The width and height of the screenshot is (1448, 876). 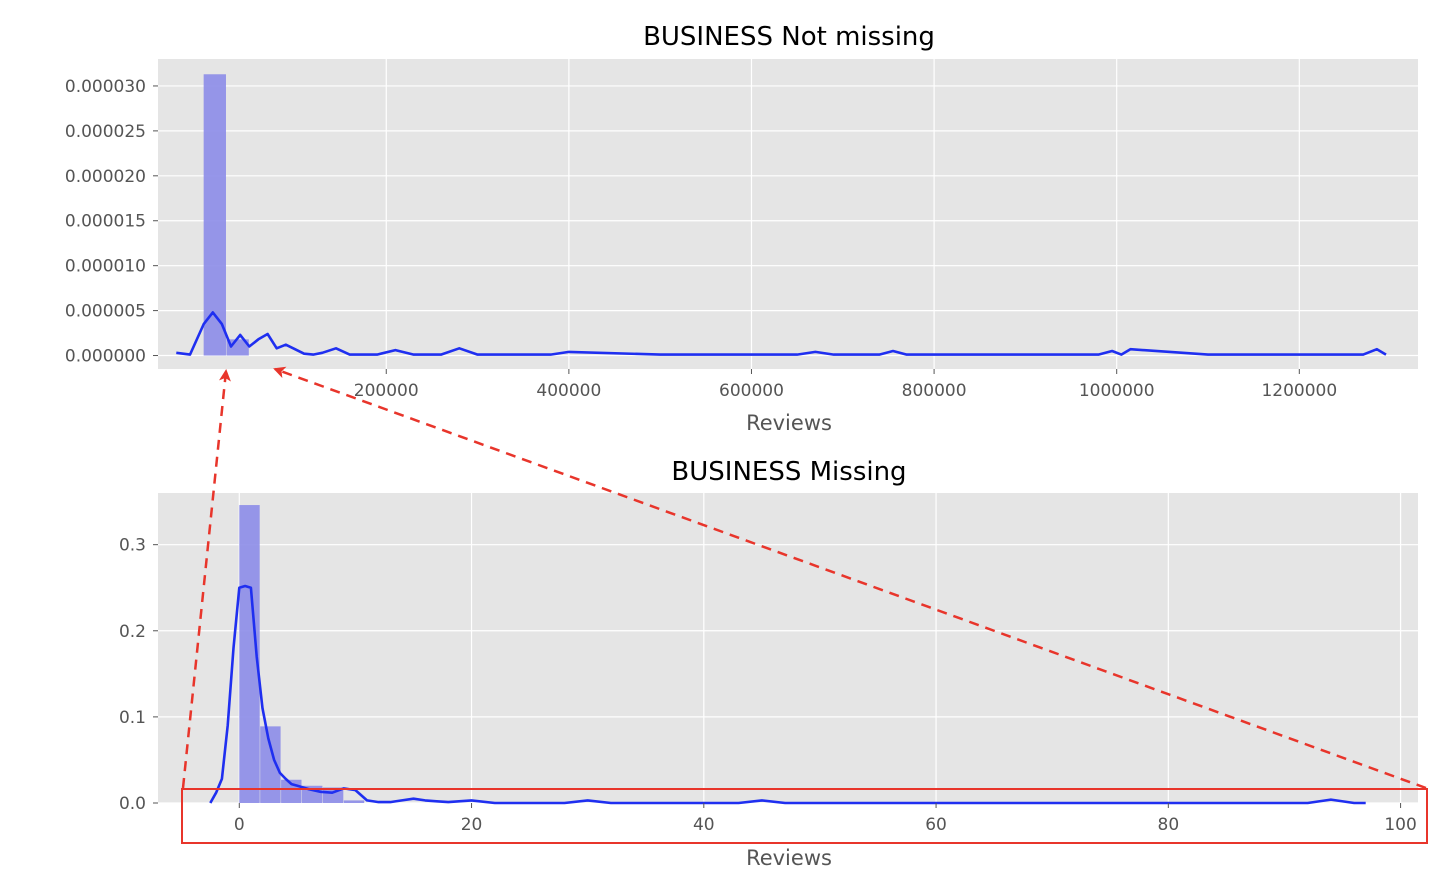 What do you see at coordinates (105, 87) in the screenshot?
I see `y-tick-label: 0.000030` at bounding box center [105, 87].